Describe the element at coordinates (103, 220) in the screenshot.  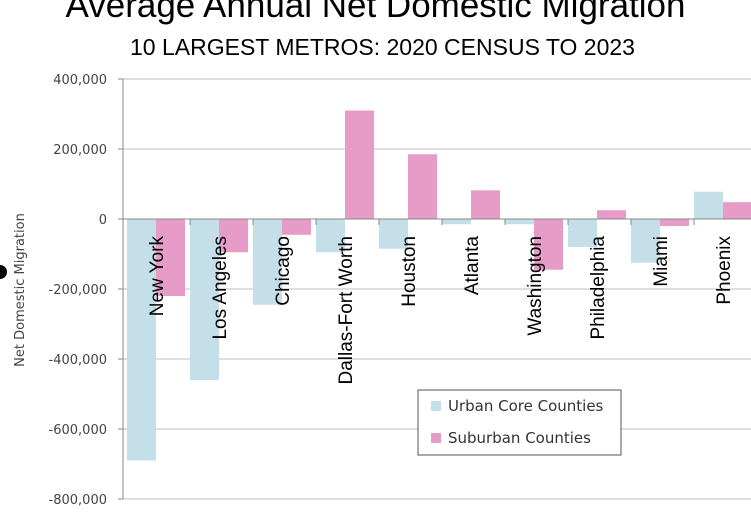
I see `y-tick-label: 0` at that location.